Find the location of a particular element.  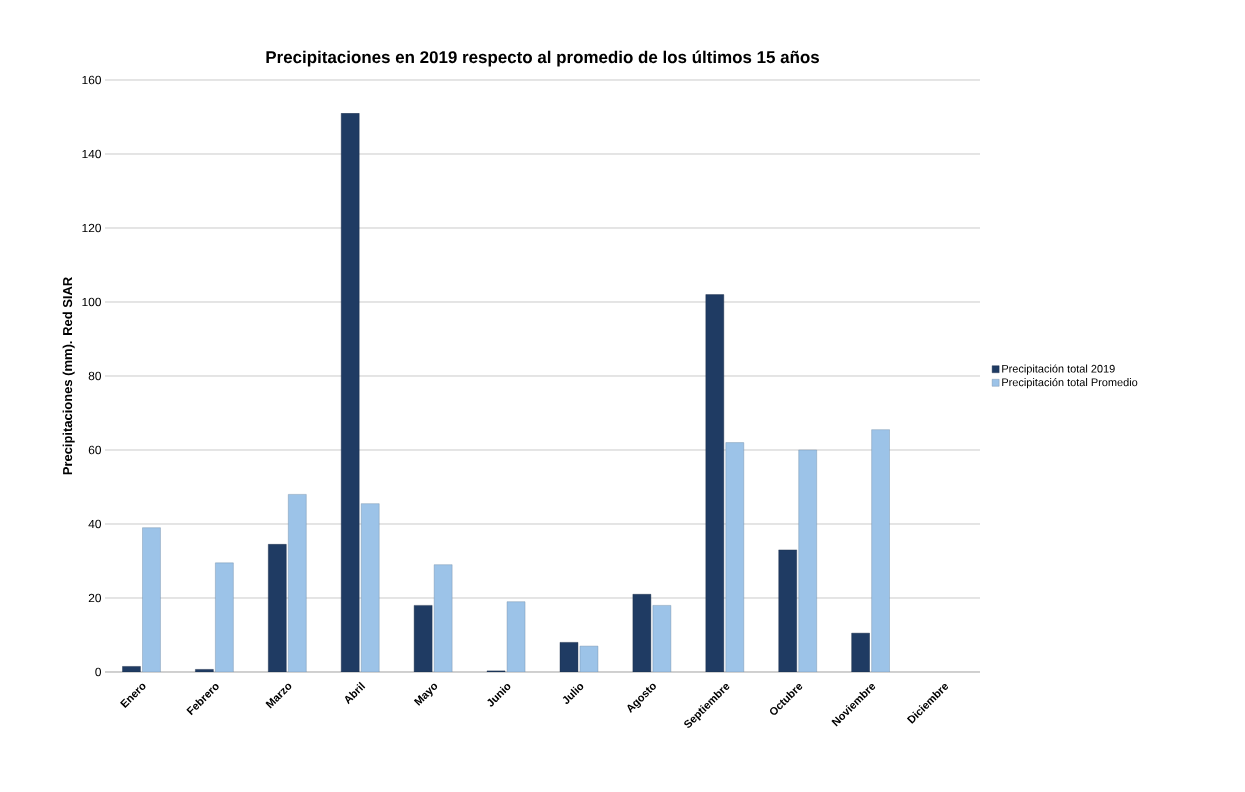

y-tick-label: 40 is located at coordinates (95, 524).